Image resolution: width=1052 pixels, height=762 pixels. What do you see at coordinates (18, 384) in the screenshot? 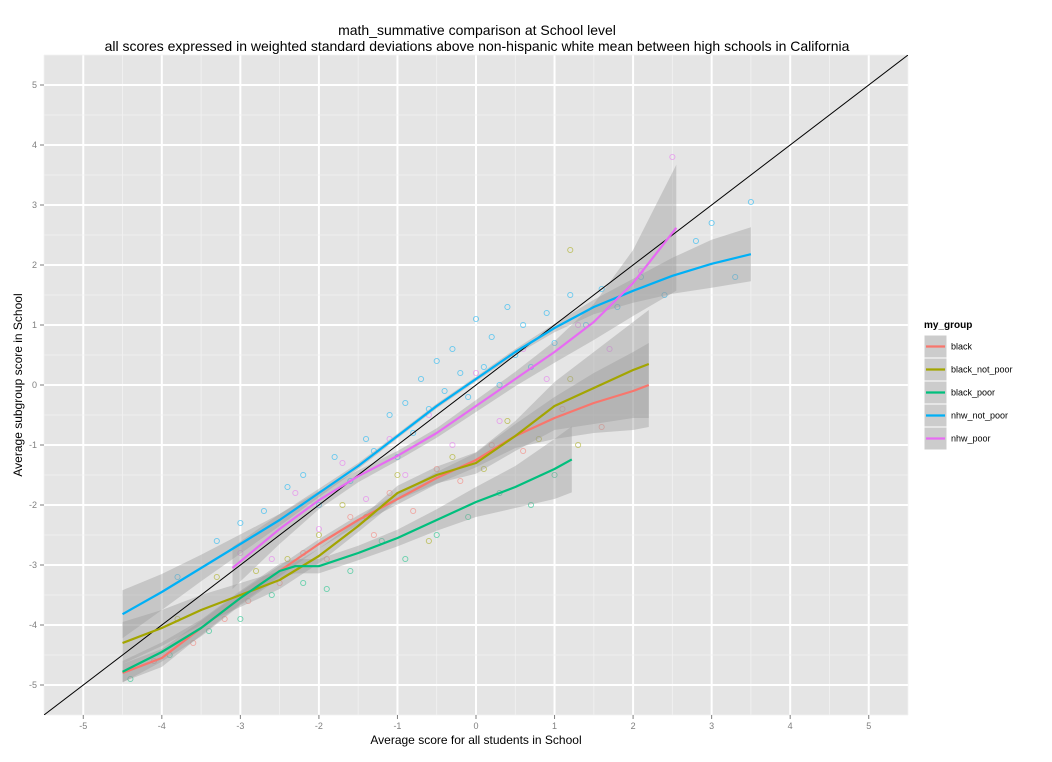
I see `y-axis-label: Average subgroup score in School` at bounding box center [18, 384].